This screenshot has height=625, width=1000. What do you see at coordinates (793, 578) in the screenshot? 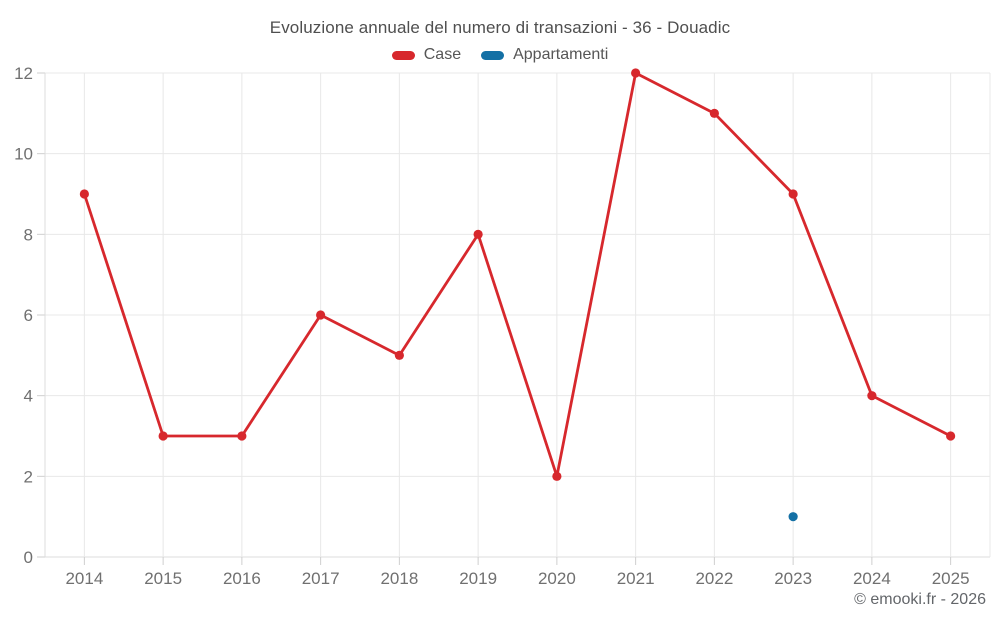
I see `x-tick-label: 2023` at bounding box center [793, 578].